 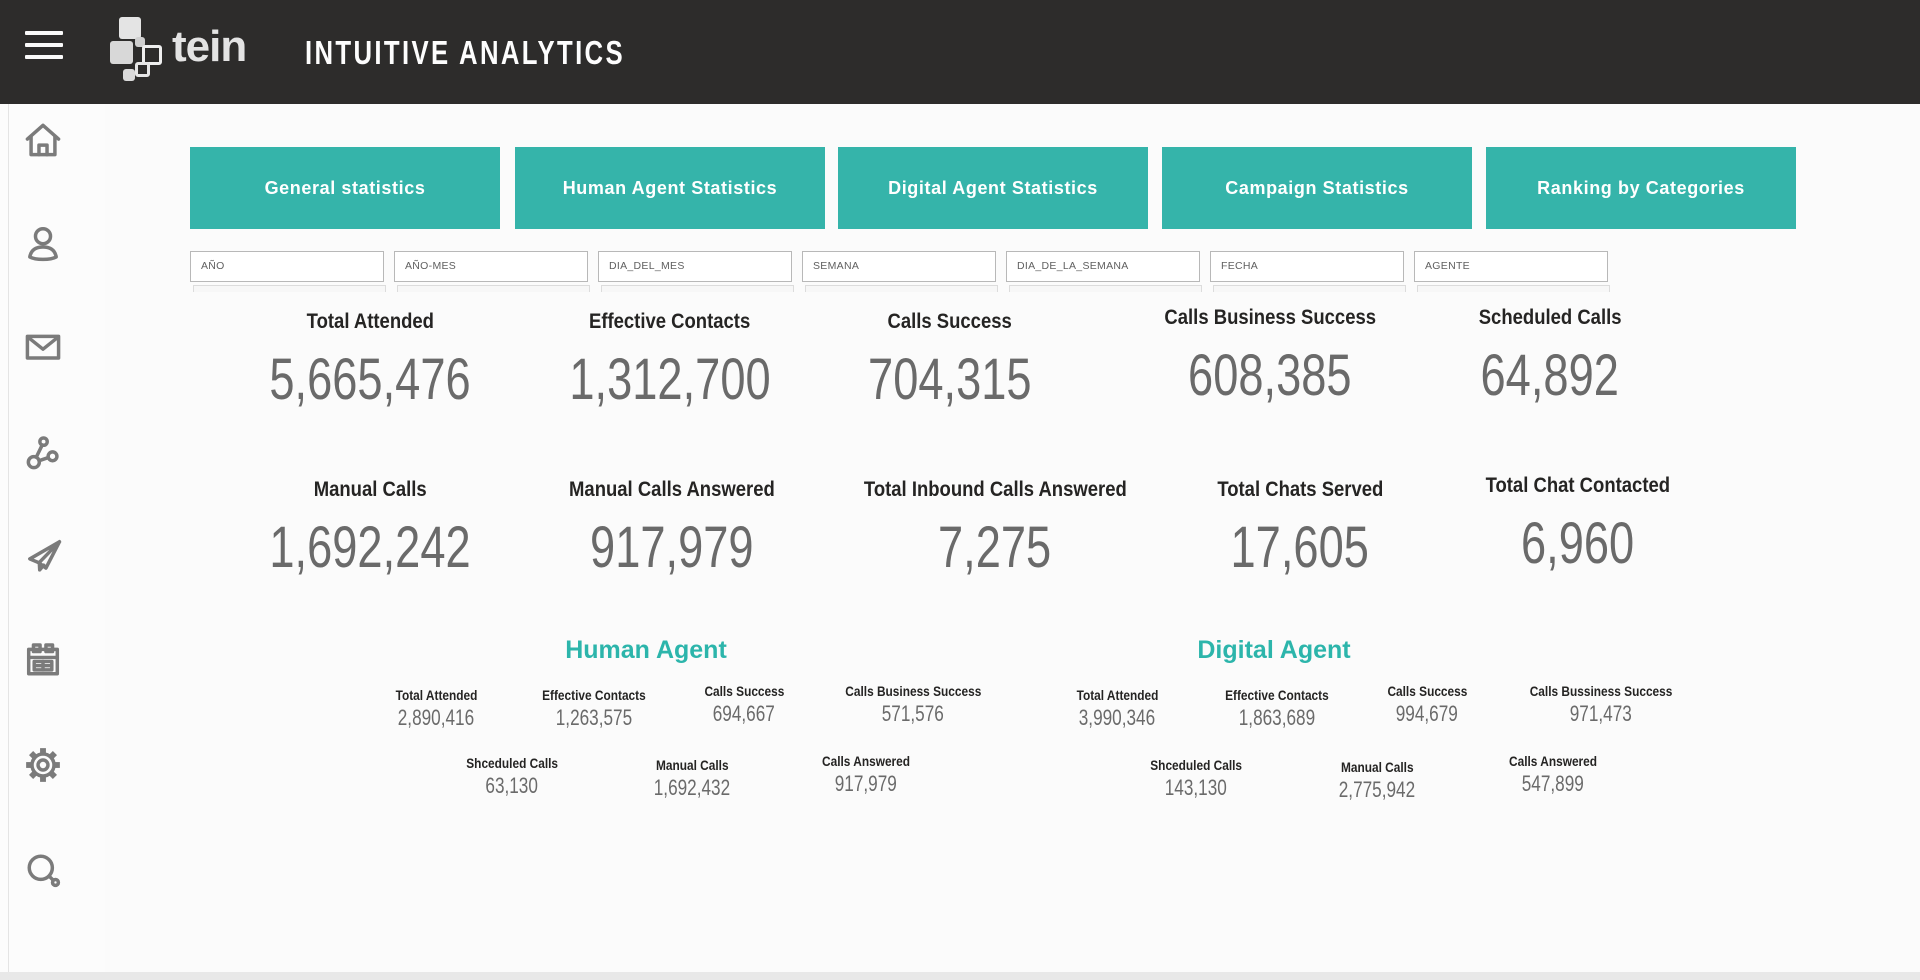 What do you see at coordinates (1073, 266) in the screenshot?
I see `filter-label: DIA_DE_LA_SEMANA` at bounding box center [1073, 266].